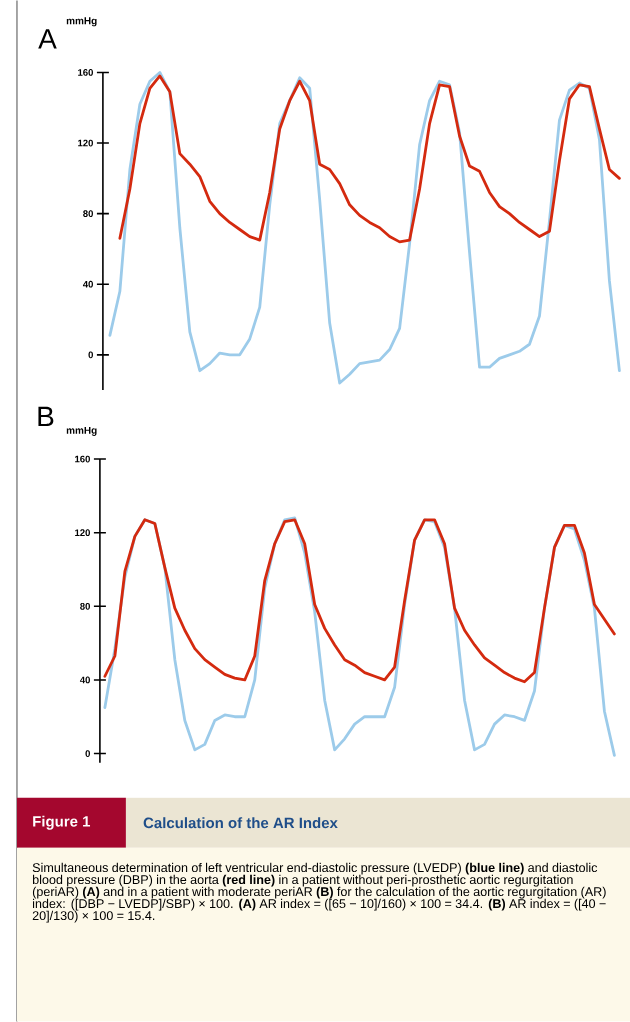  I want to click on caption: Figure 1, so click(61, 822).